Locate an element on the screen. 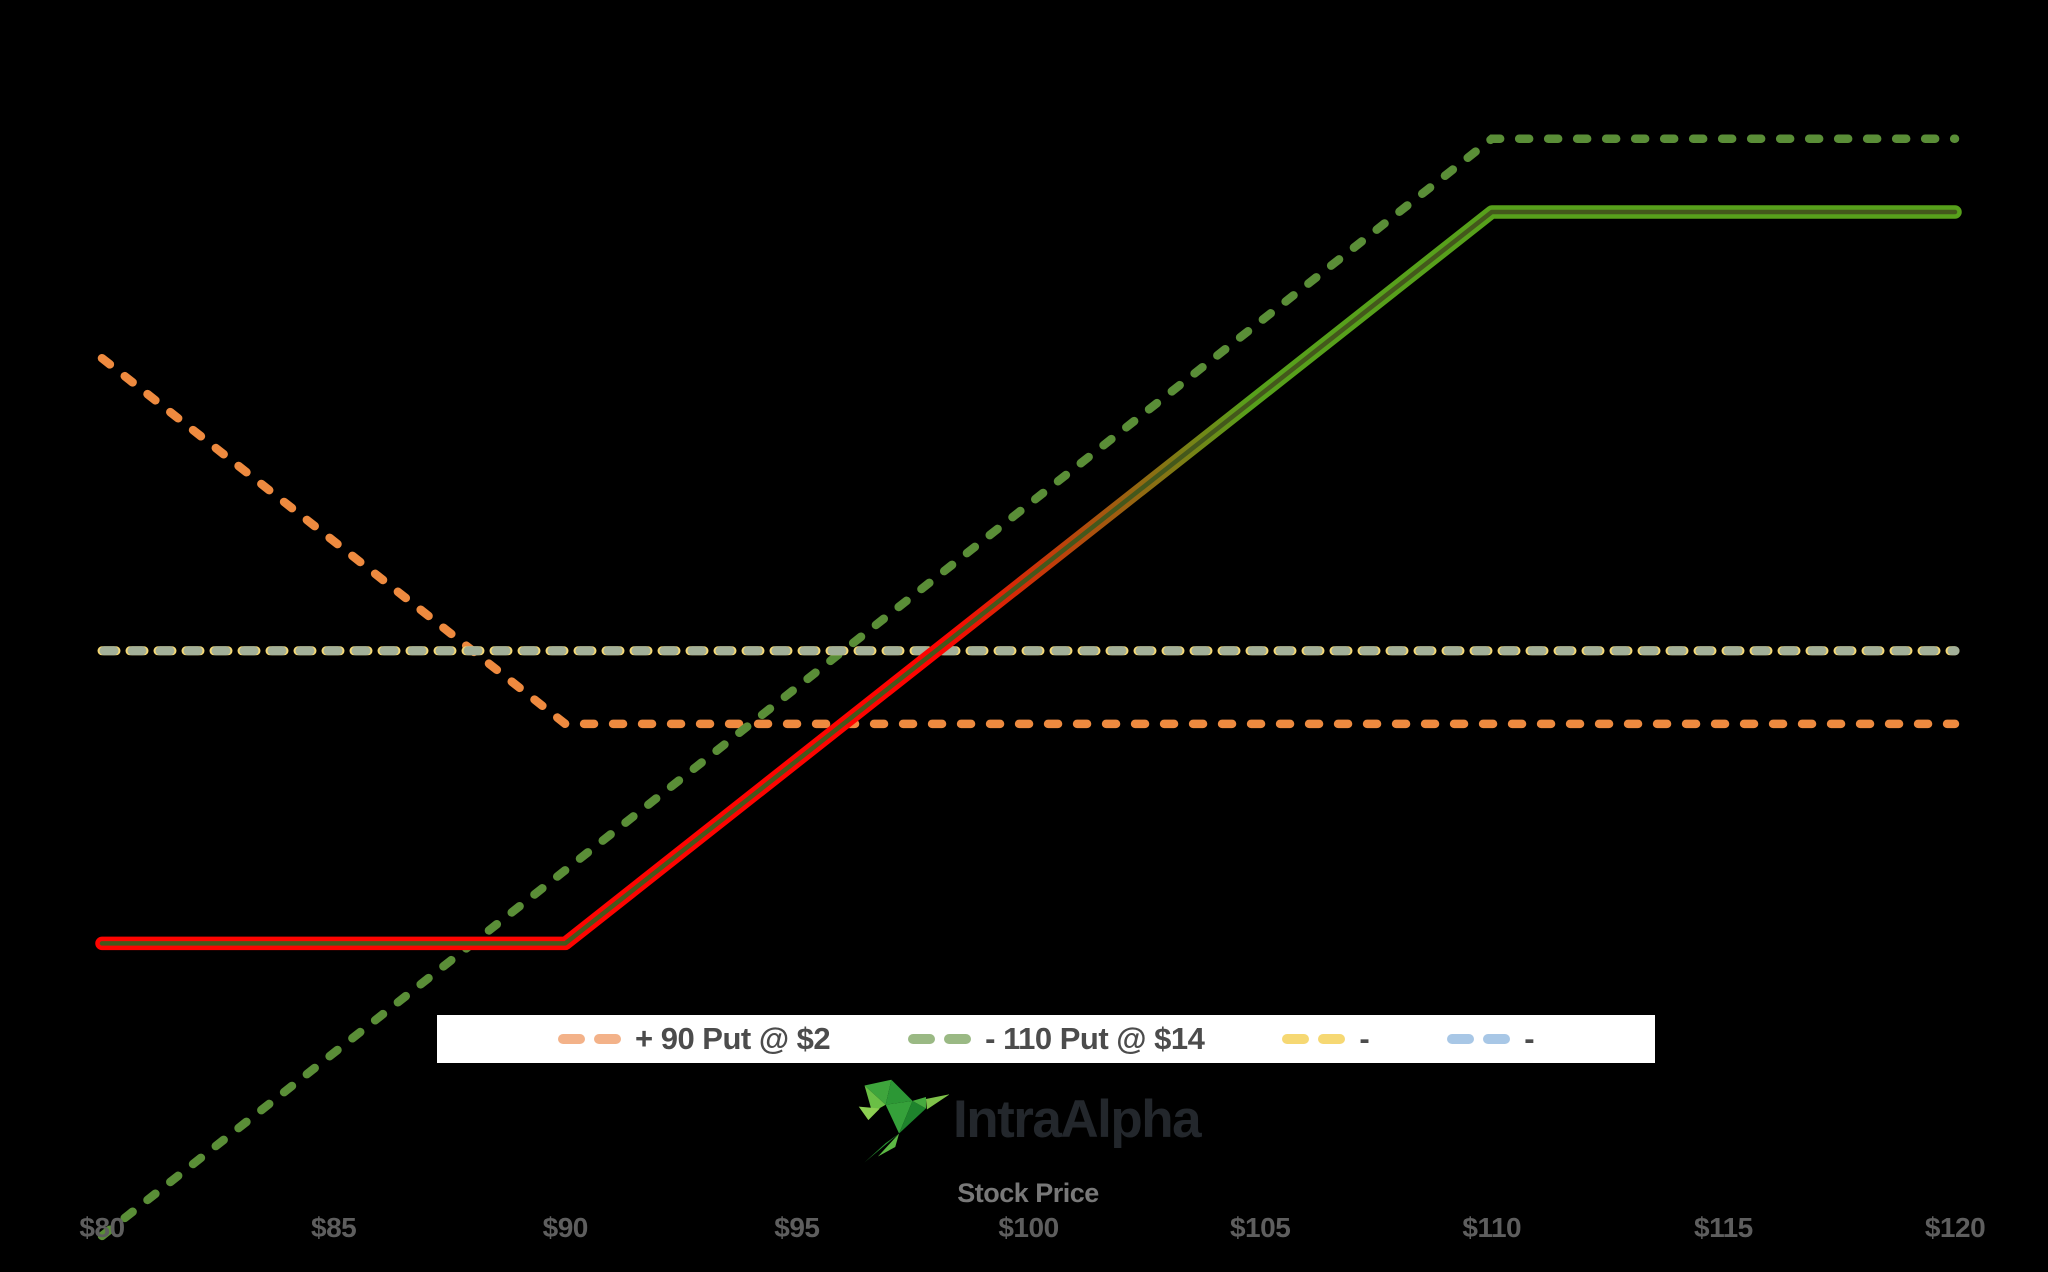 The height and width of the screenshot is (1272, 2048). chart-legend: + 90 Put @ $2 - 110 Put @ $14 - - is located at coordinates (1046, 1039).